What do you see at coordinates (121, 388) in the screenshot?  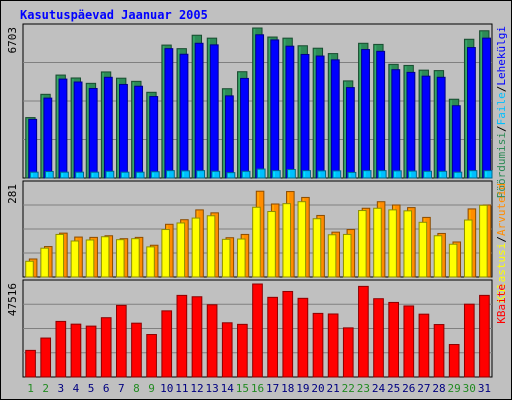 I see `x-tick-label: 7` at bounding box center [121, 388].